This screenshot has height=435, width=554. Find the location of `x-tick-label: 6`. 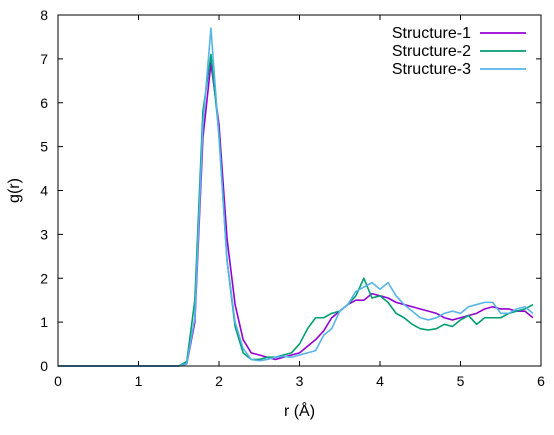

x-tick-label: 6 is located at coordinates (541, 381).